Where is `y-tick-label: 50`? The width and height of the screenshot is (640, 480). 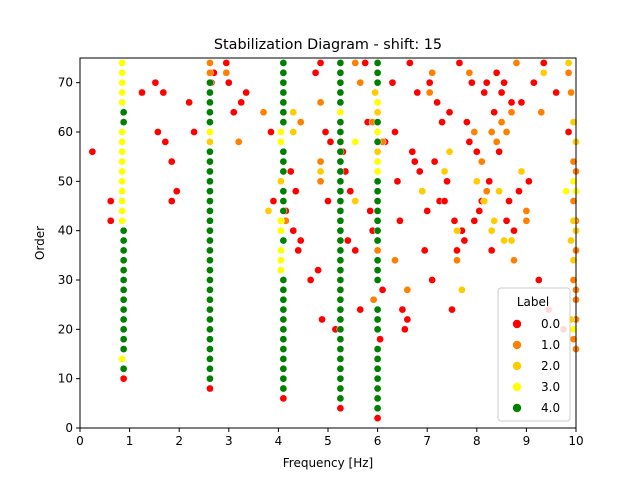 y-tick-label: 50 is located at coordinates (65, 181).